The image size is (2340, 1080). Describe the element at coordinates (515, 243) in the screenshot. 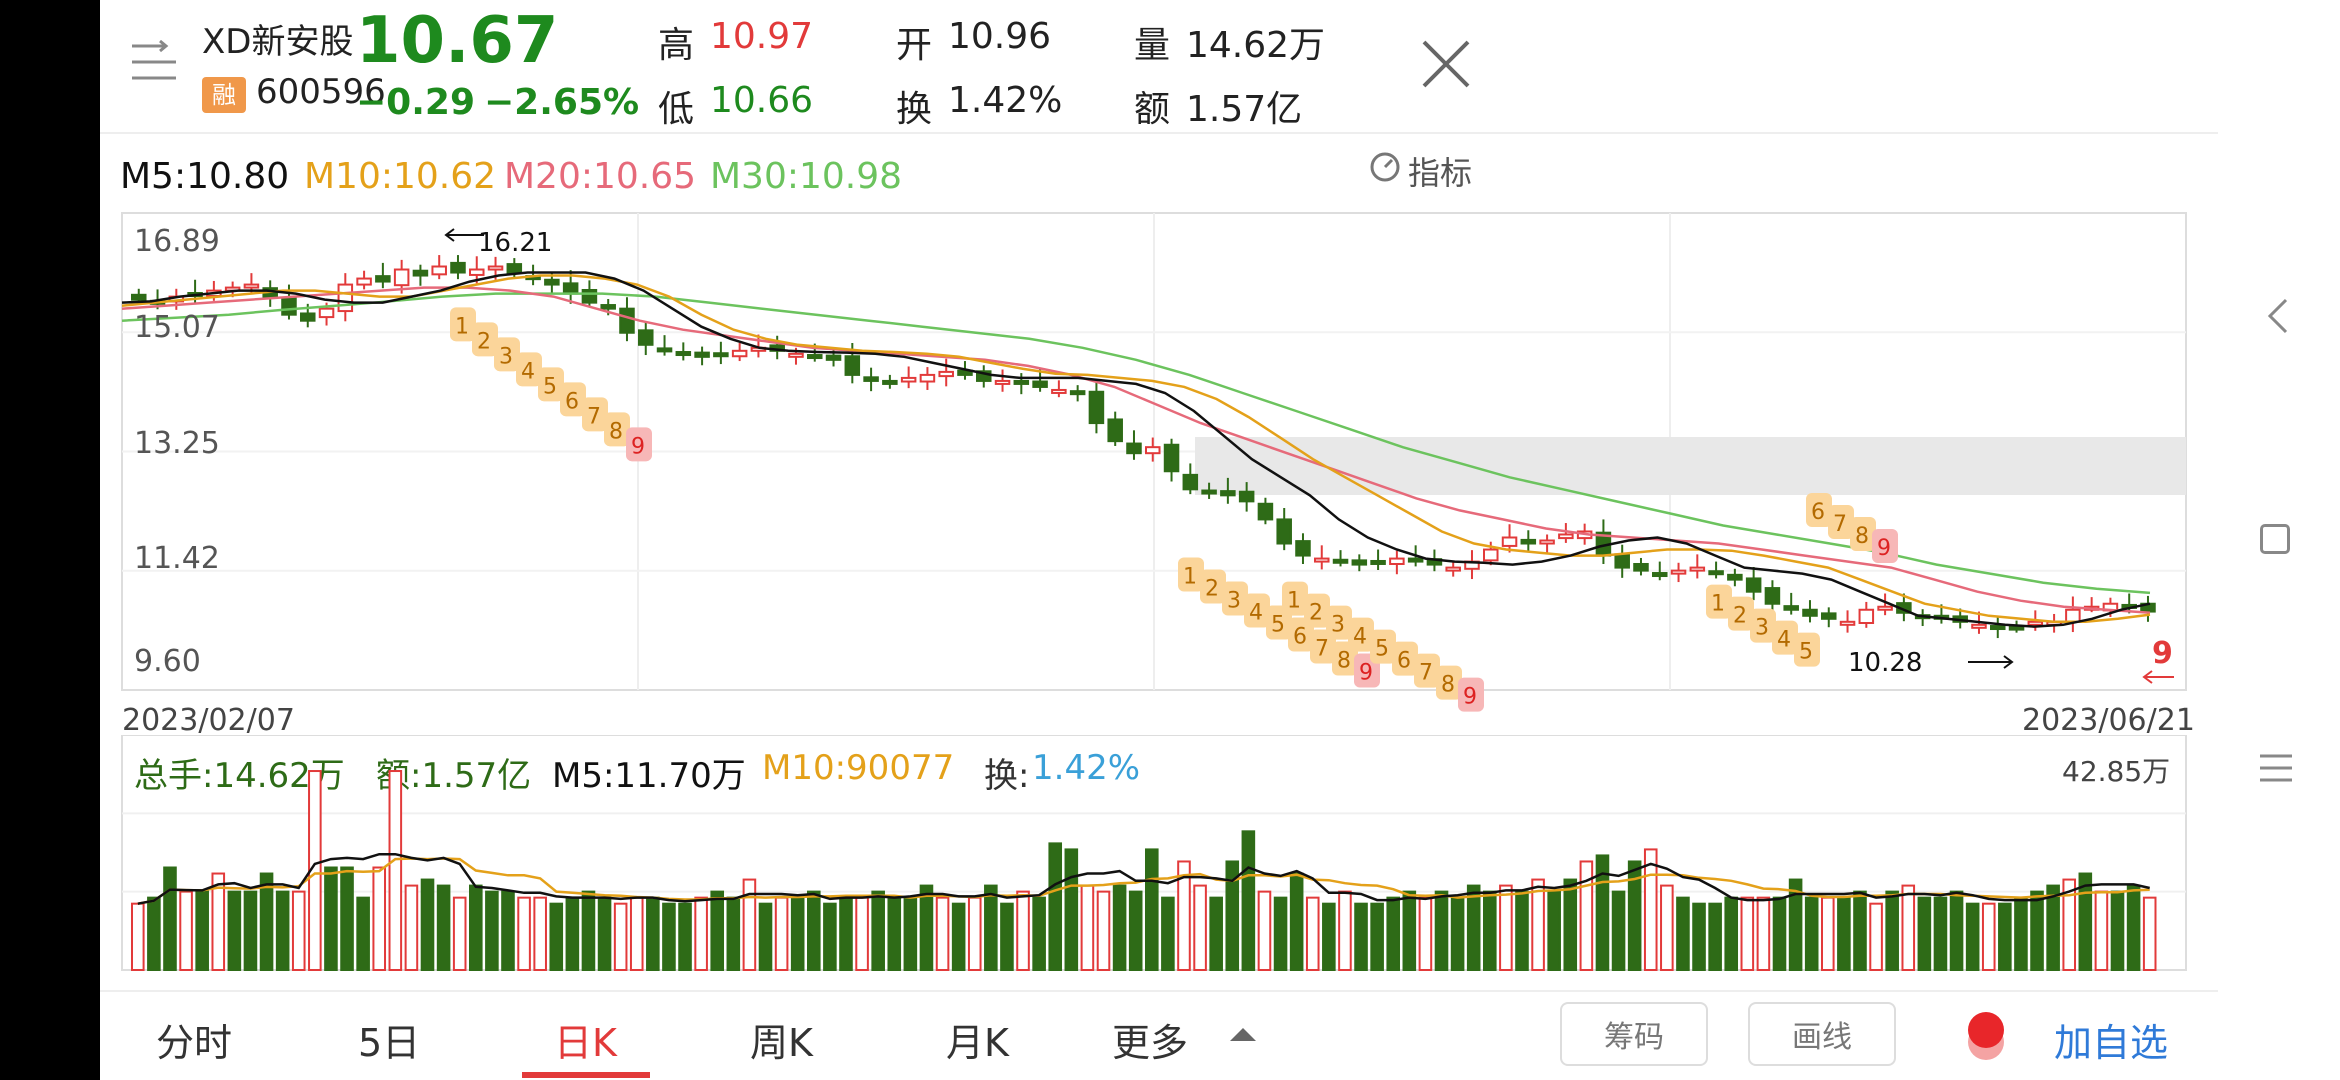

I see `max-price-label: 16.21` at that location.